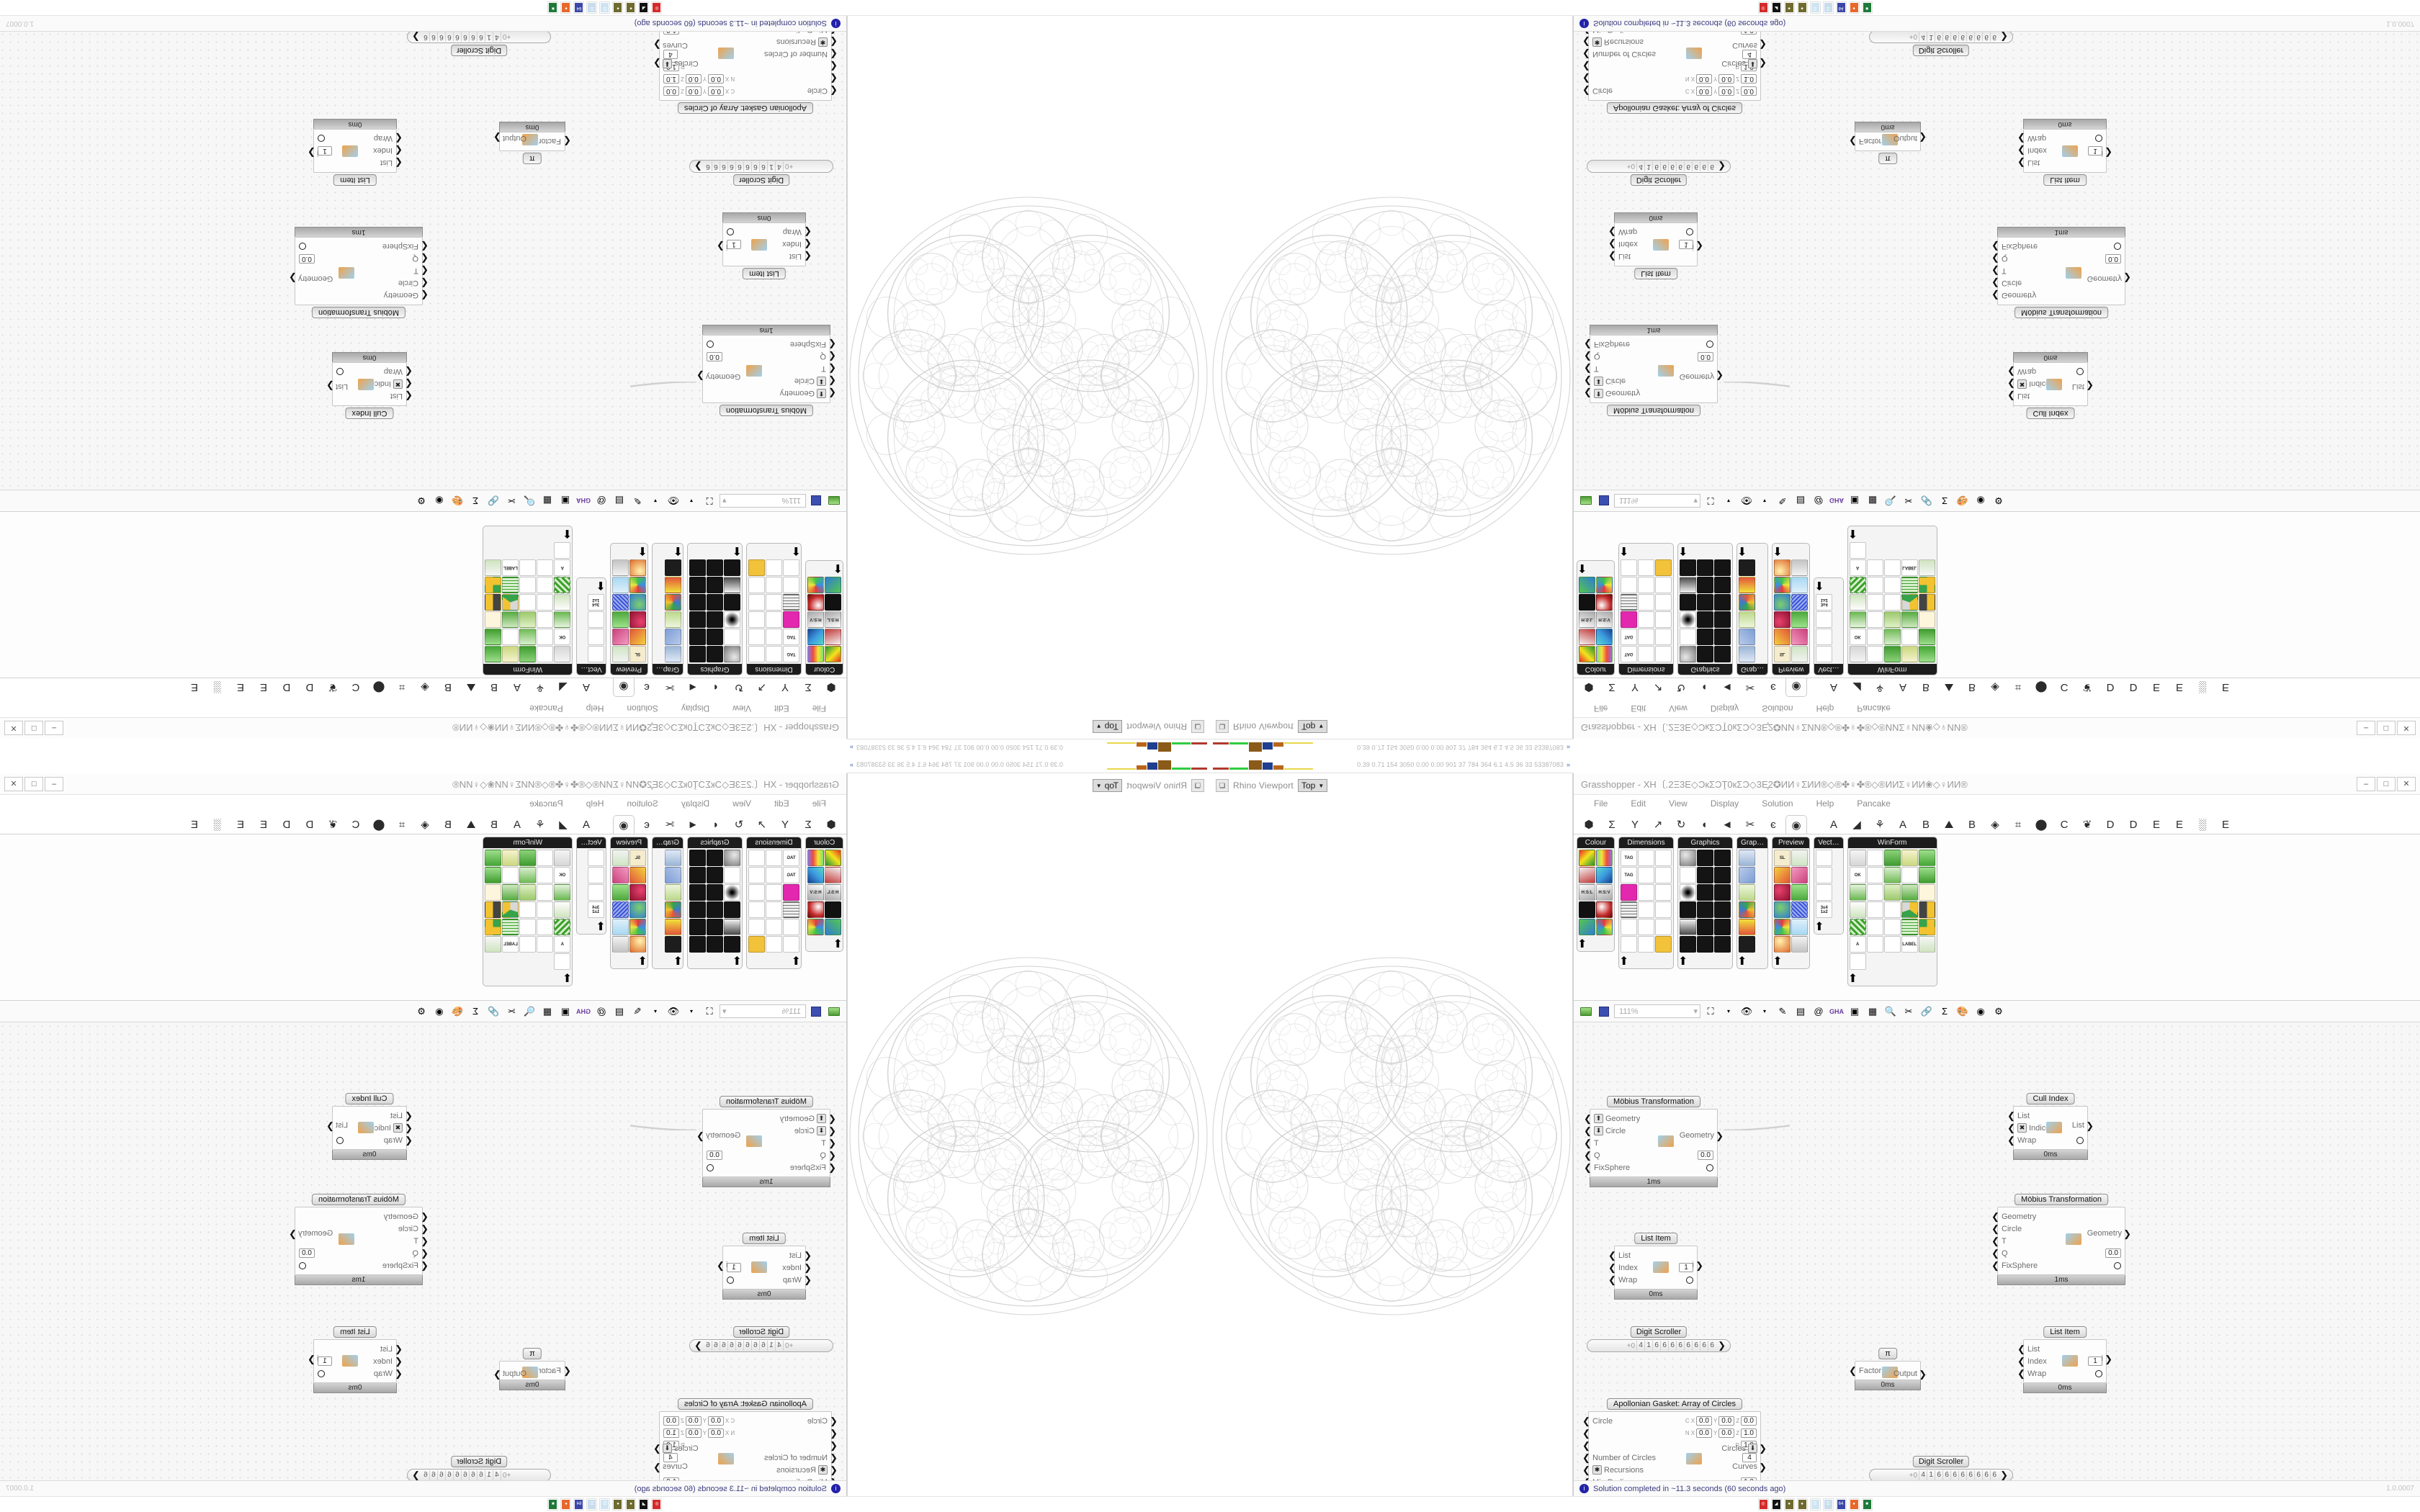 This screenshot has height=1512, width=2420. What do you see at coordinates (774, 654) in the screenshot?
I see `dim-leader-icon` at bounding box center [774, 654].